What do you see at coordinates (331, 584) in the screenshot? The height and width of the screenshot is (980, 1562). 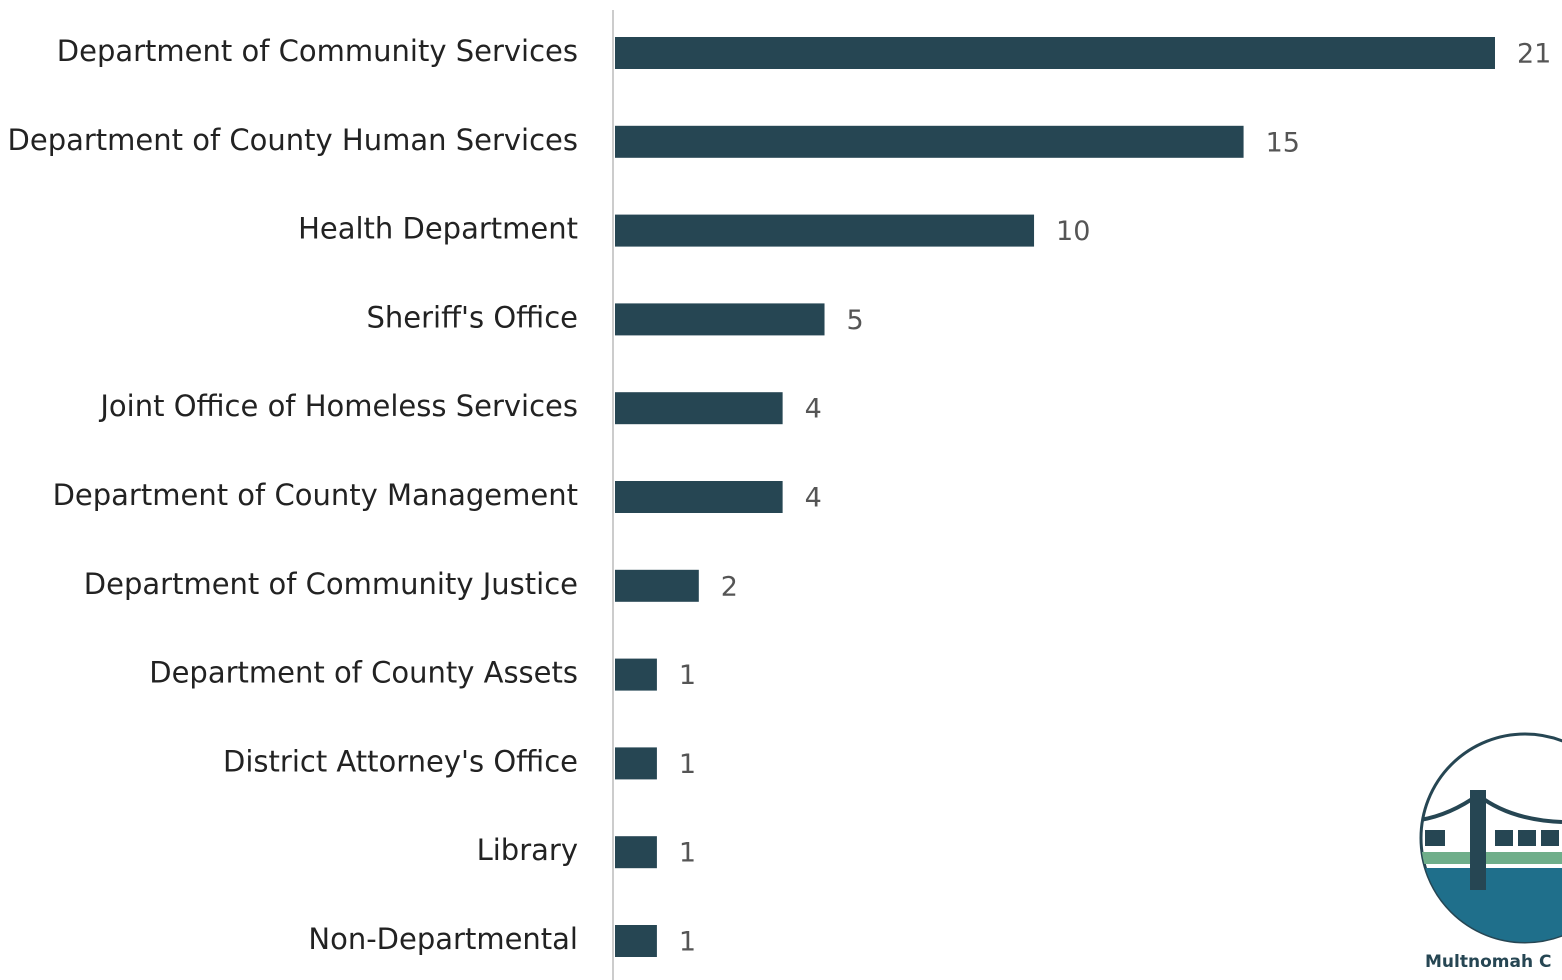 I see `category-label: Department of Community Justice` at bounding box center [331, 584].